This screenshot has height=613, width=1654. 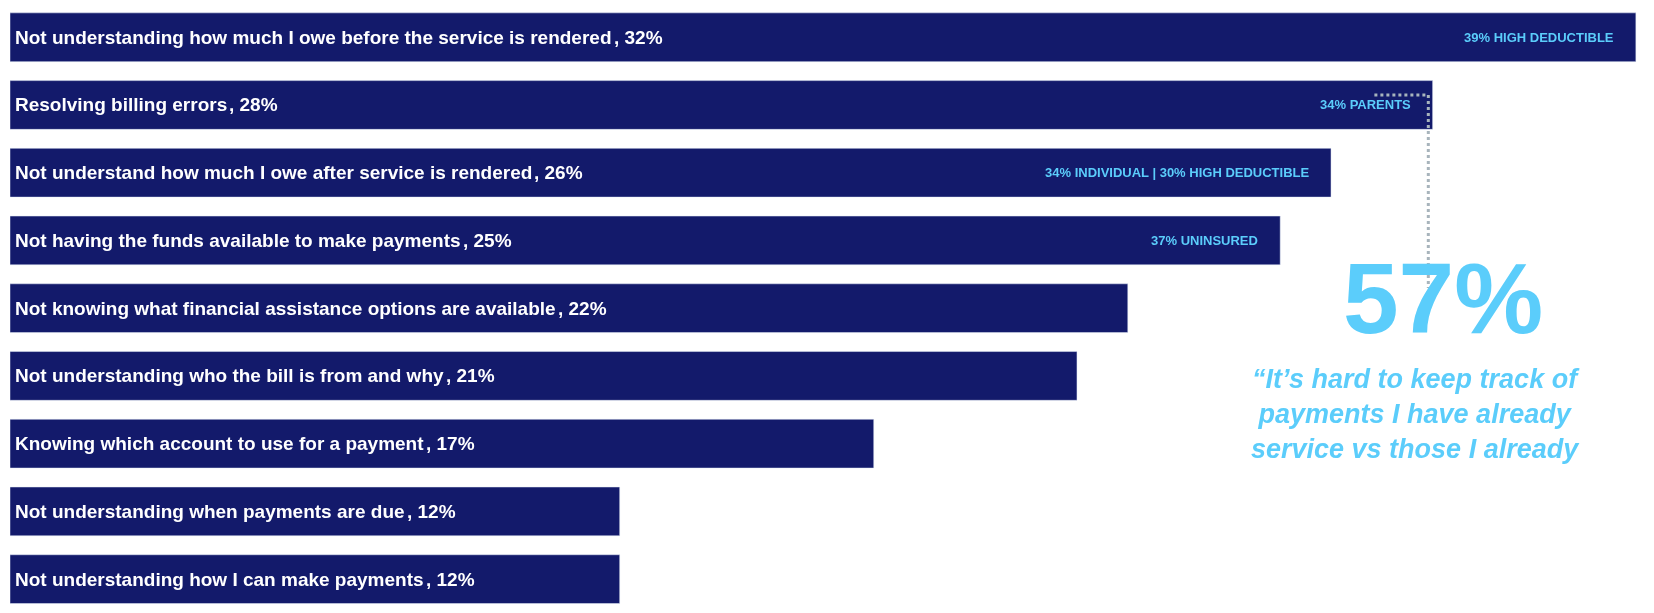 What do you see at coordinates (219, 579) in the screenshot?
I see `y-tick-label: Not understanding how I can make payments` at bounding box center [219, 579].